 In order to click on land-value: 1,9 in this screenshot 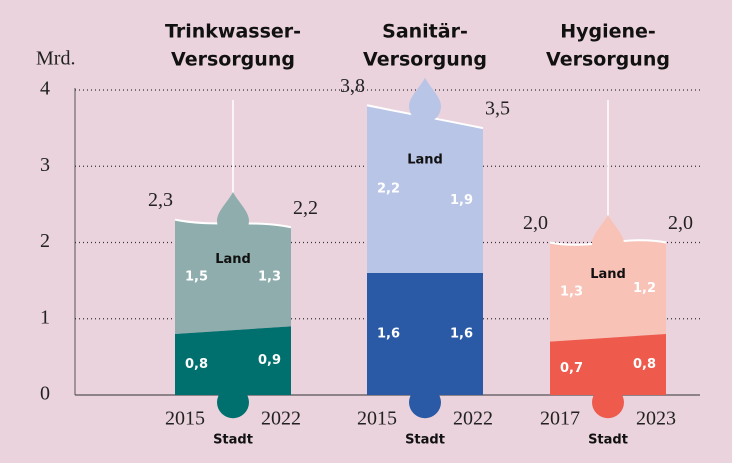, I will do `click(461, 200)`.